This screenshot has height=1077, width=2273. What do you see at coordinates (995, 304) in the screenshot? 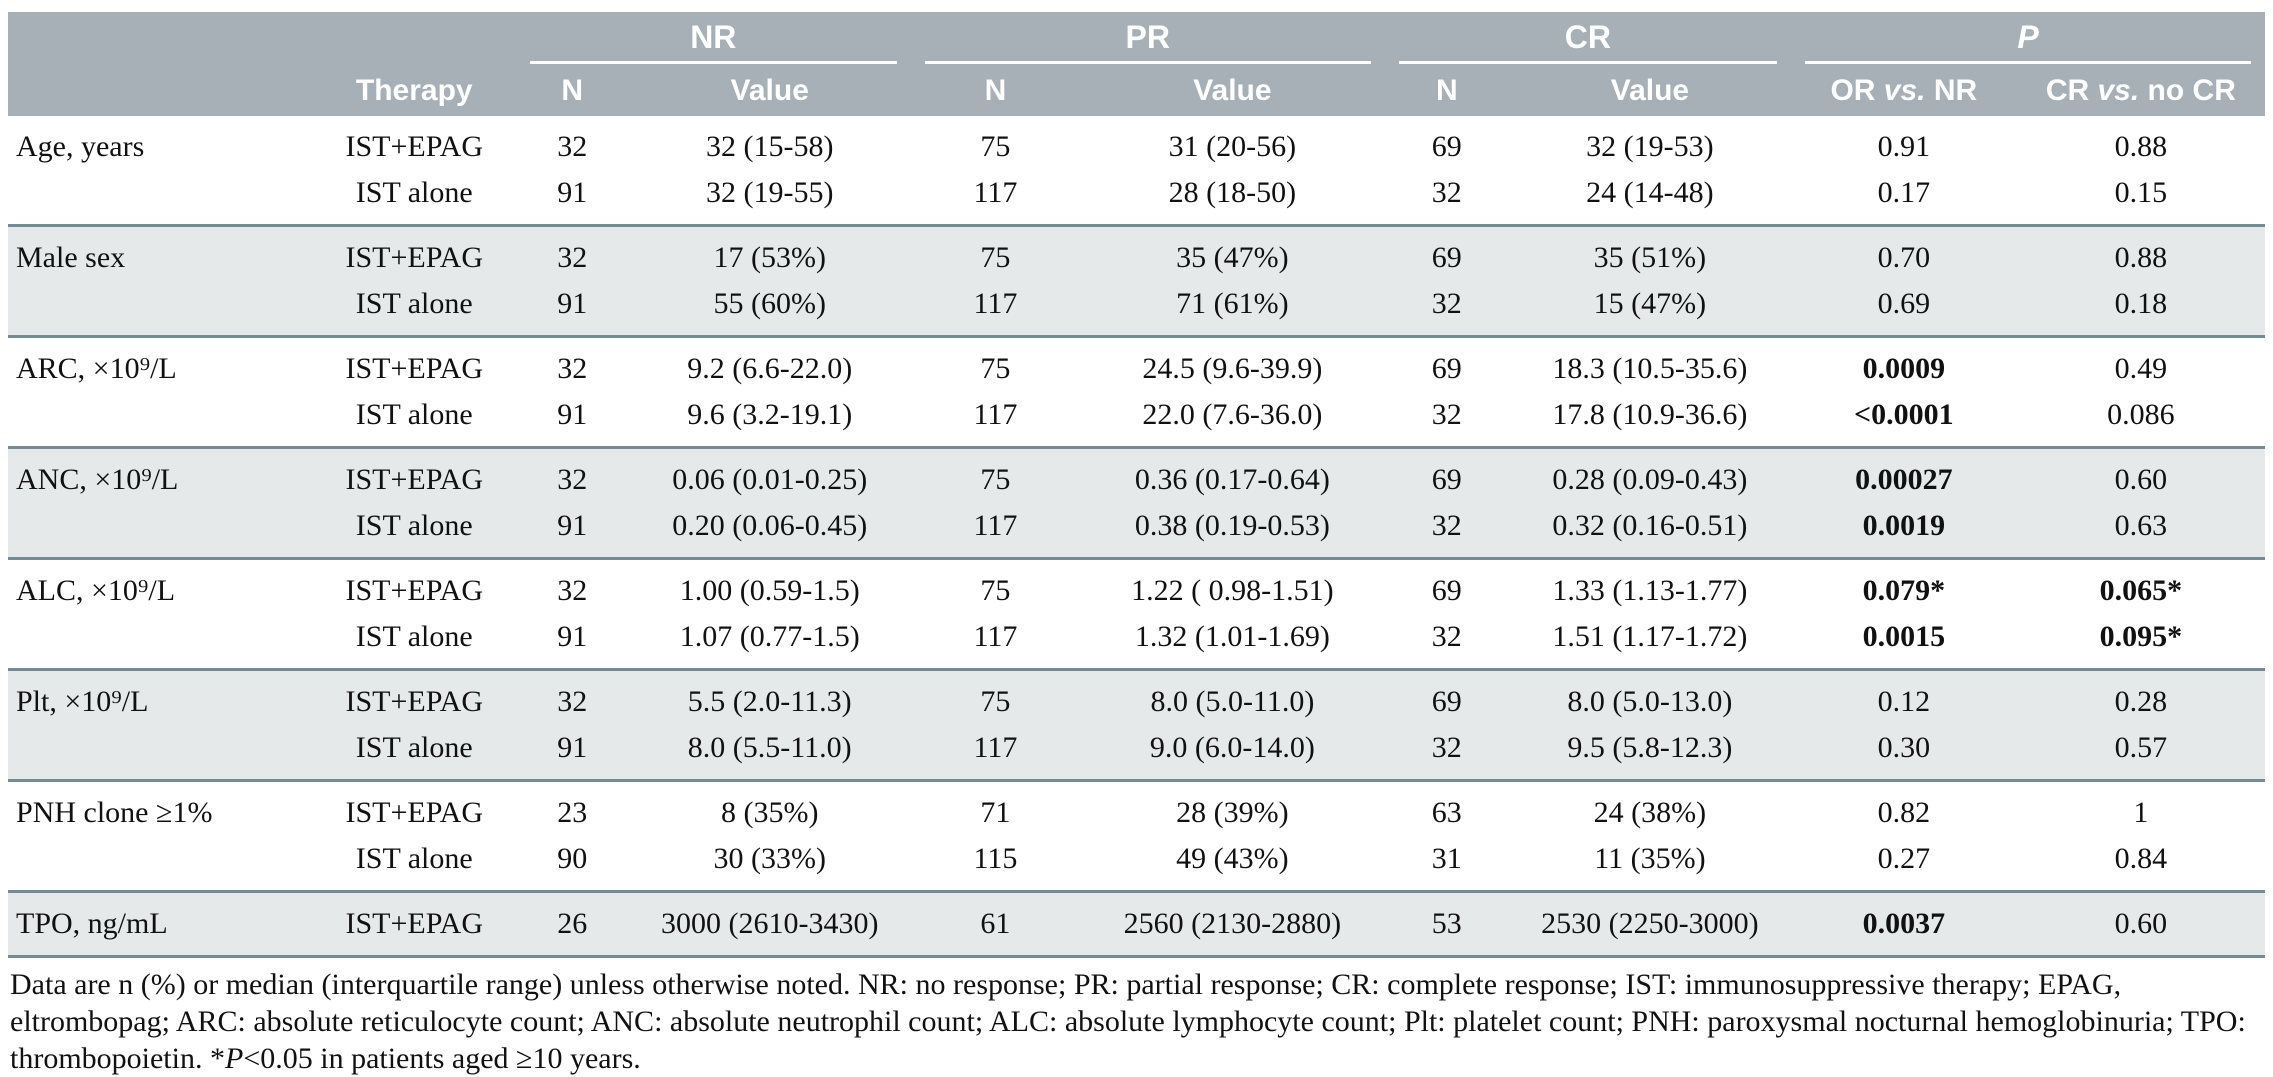
I see `pr-n-cell: 117` at bounding box center [995, 304].